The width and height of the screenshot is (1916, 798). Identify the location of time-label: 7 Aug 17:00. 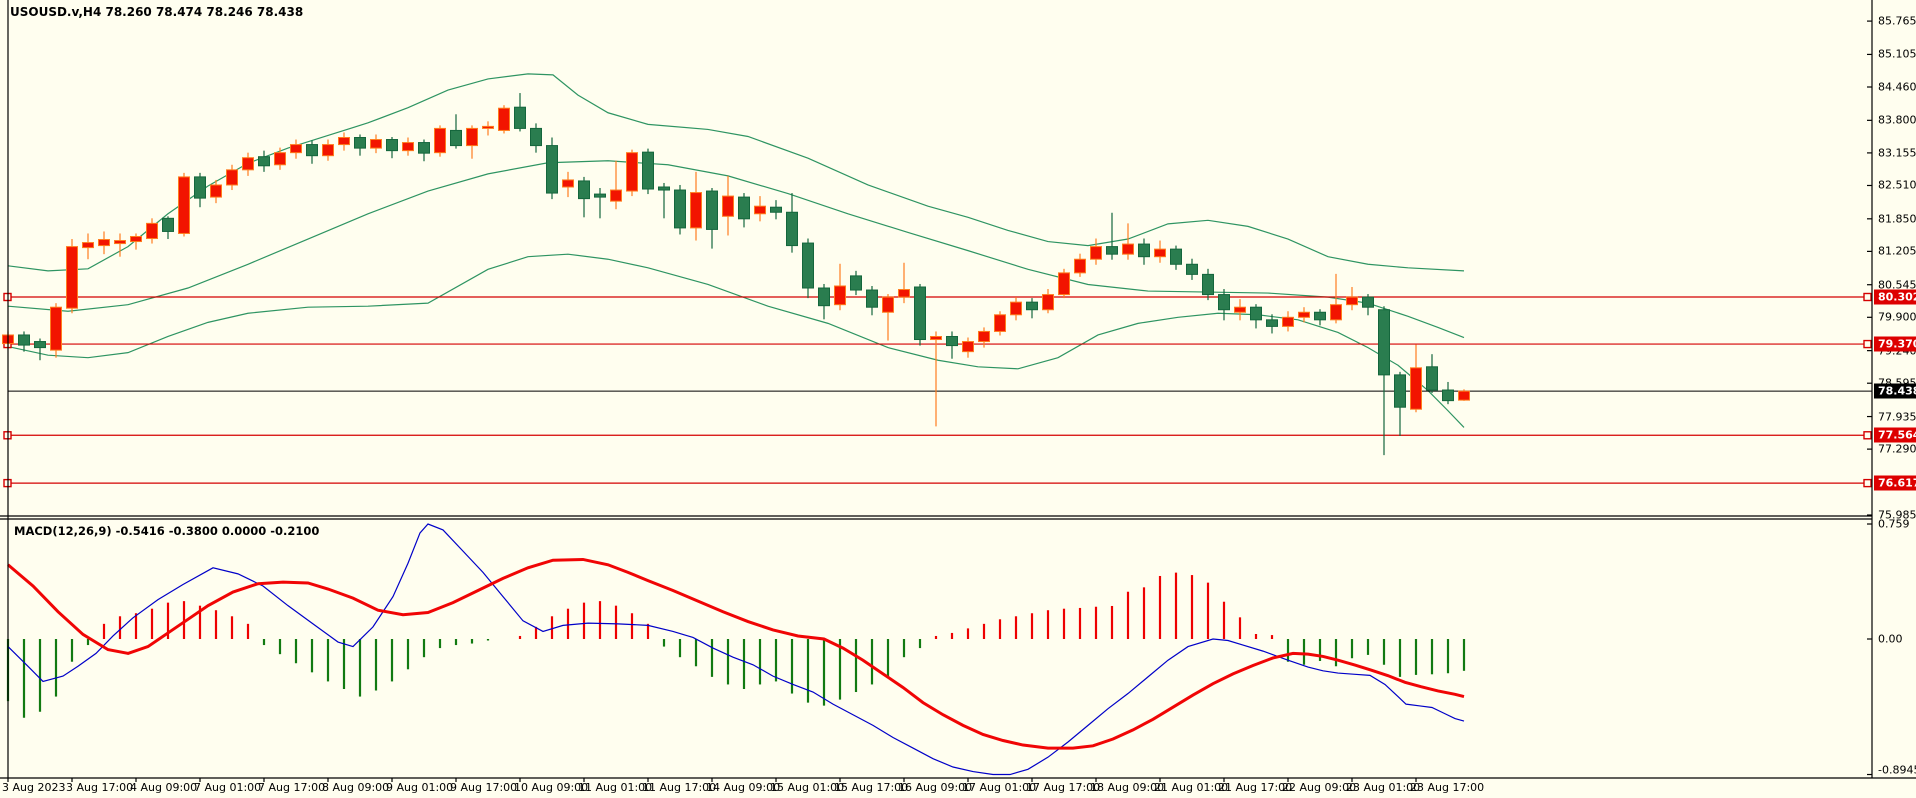
(292, 787).